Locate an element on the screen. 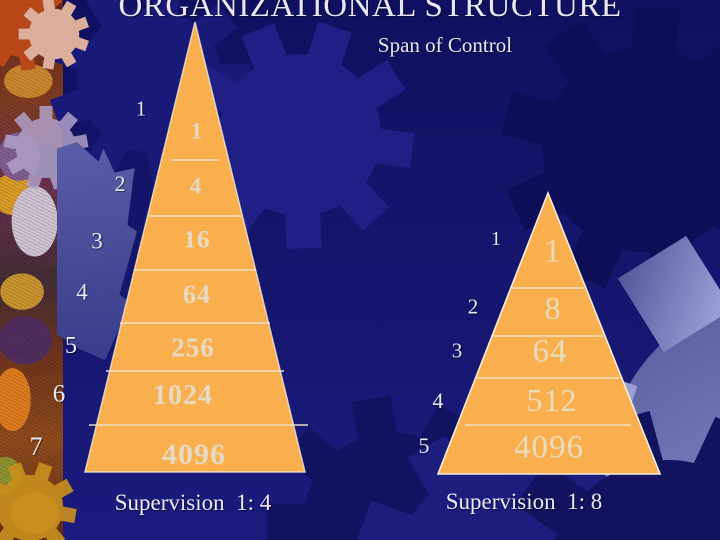 The width and height of the screenshot is (720, 540). left-pyramid-value: 4 is located at coordinates (196, 186).